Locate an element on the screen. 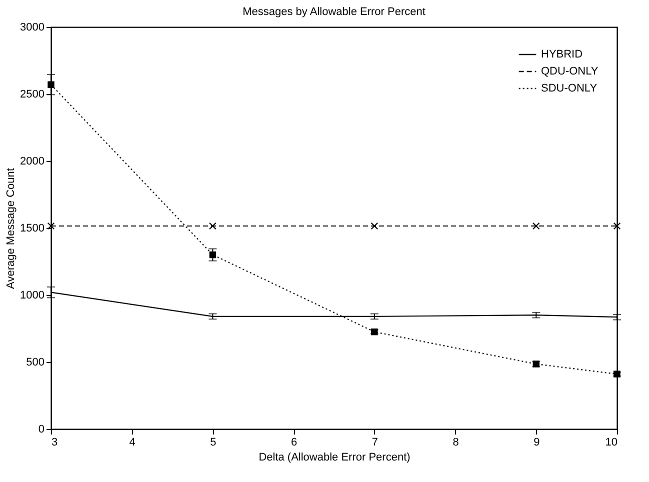 This screenshot has width=649, height=482. x-tick-label: 4 is located at coordinates (132, 442).